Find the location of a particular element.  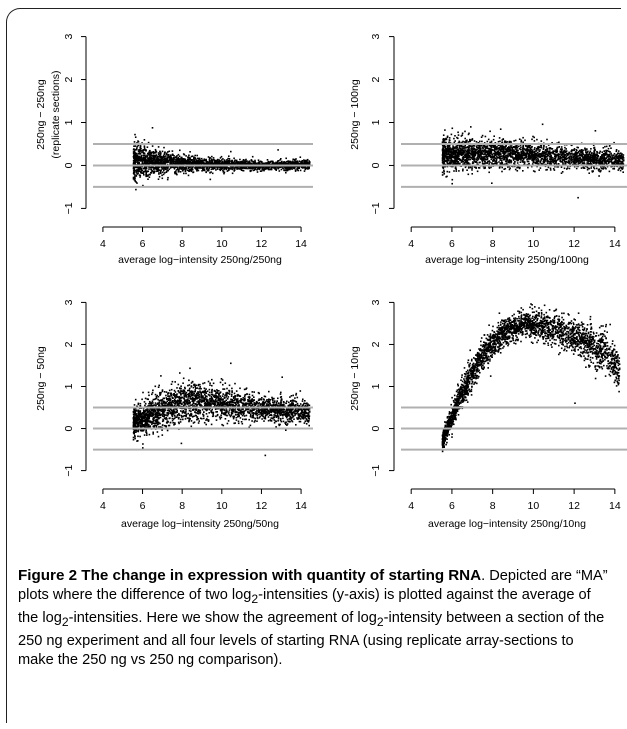

y-axis-label-secondary: (replicate sections) is located at coordinates (56, 114).